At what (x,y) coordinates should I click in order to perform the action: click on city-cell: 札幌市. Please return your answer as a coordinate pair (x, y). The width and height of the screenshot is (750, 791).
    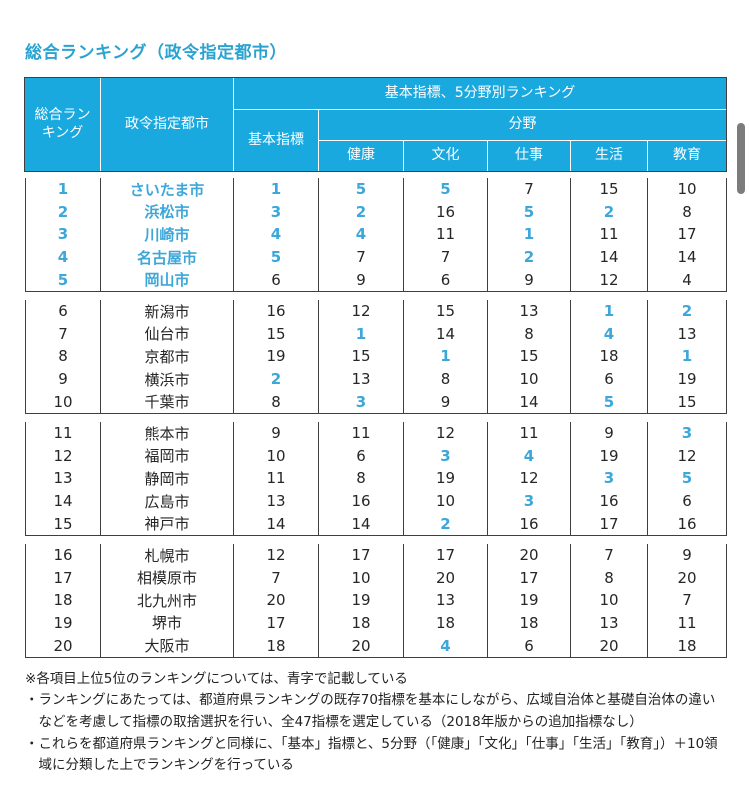
    Looking at the image, I should click on (167, 555).